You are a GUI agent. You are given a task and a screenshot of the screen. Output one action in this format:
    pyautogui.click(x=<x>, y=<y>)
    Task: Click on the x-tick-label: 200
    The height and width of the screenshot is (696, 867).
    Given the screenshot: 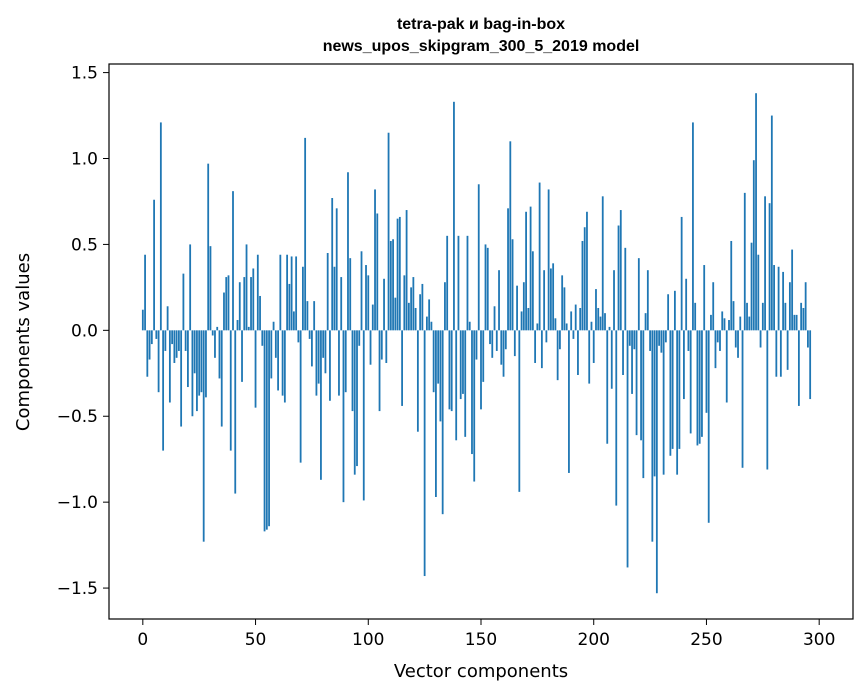 What is the action you would take?
    pyautogui.click(x=594, y=640)
    